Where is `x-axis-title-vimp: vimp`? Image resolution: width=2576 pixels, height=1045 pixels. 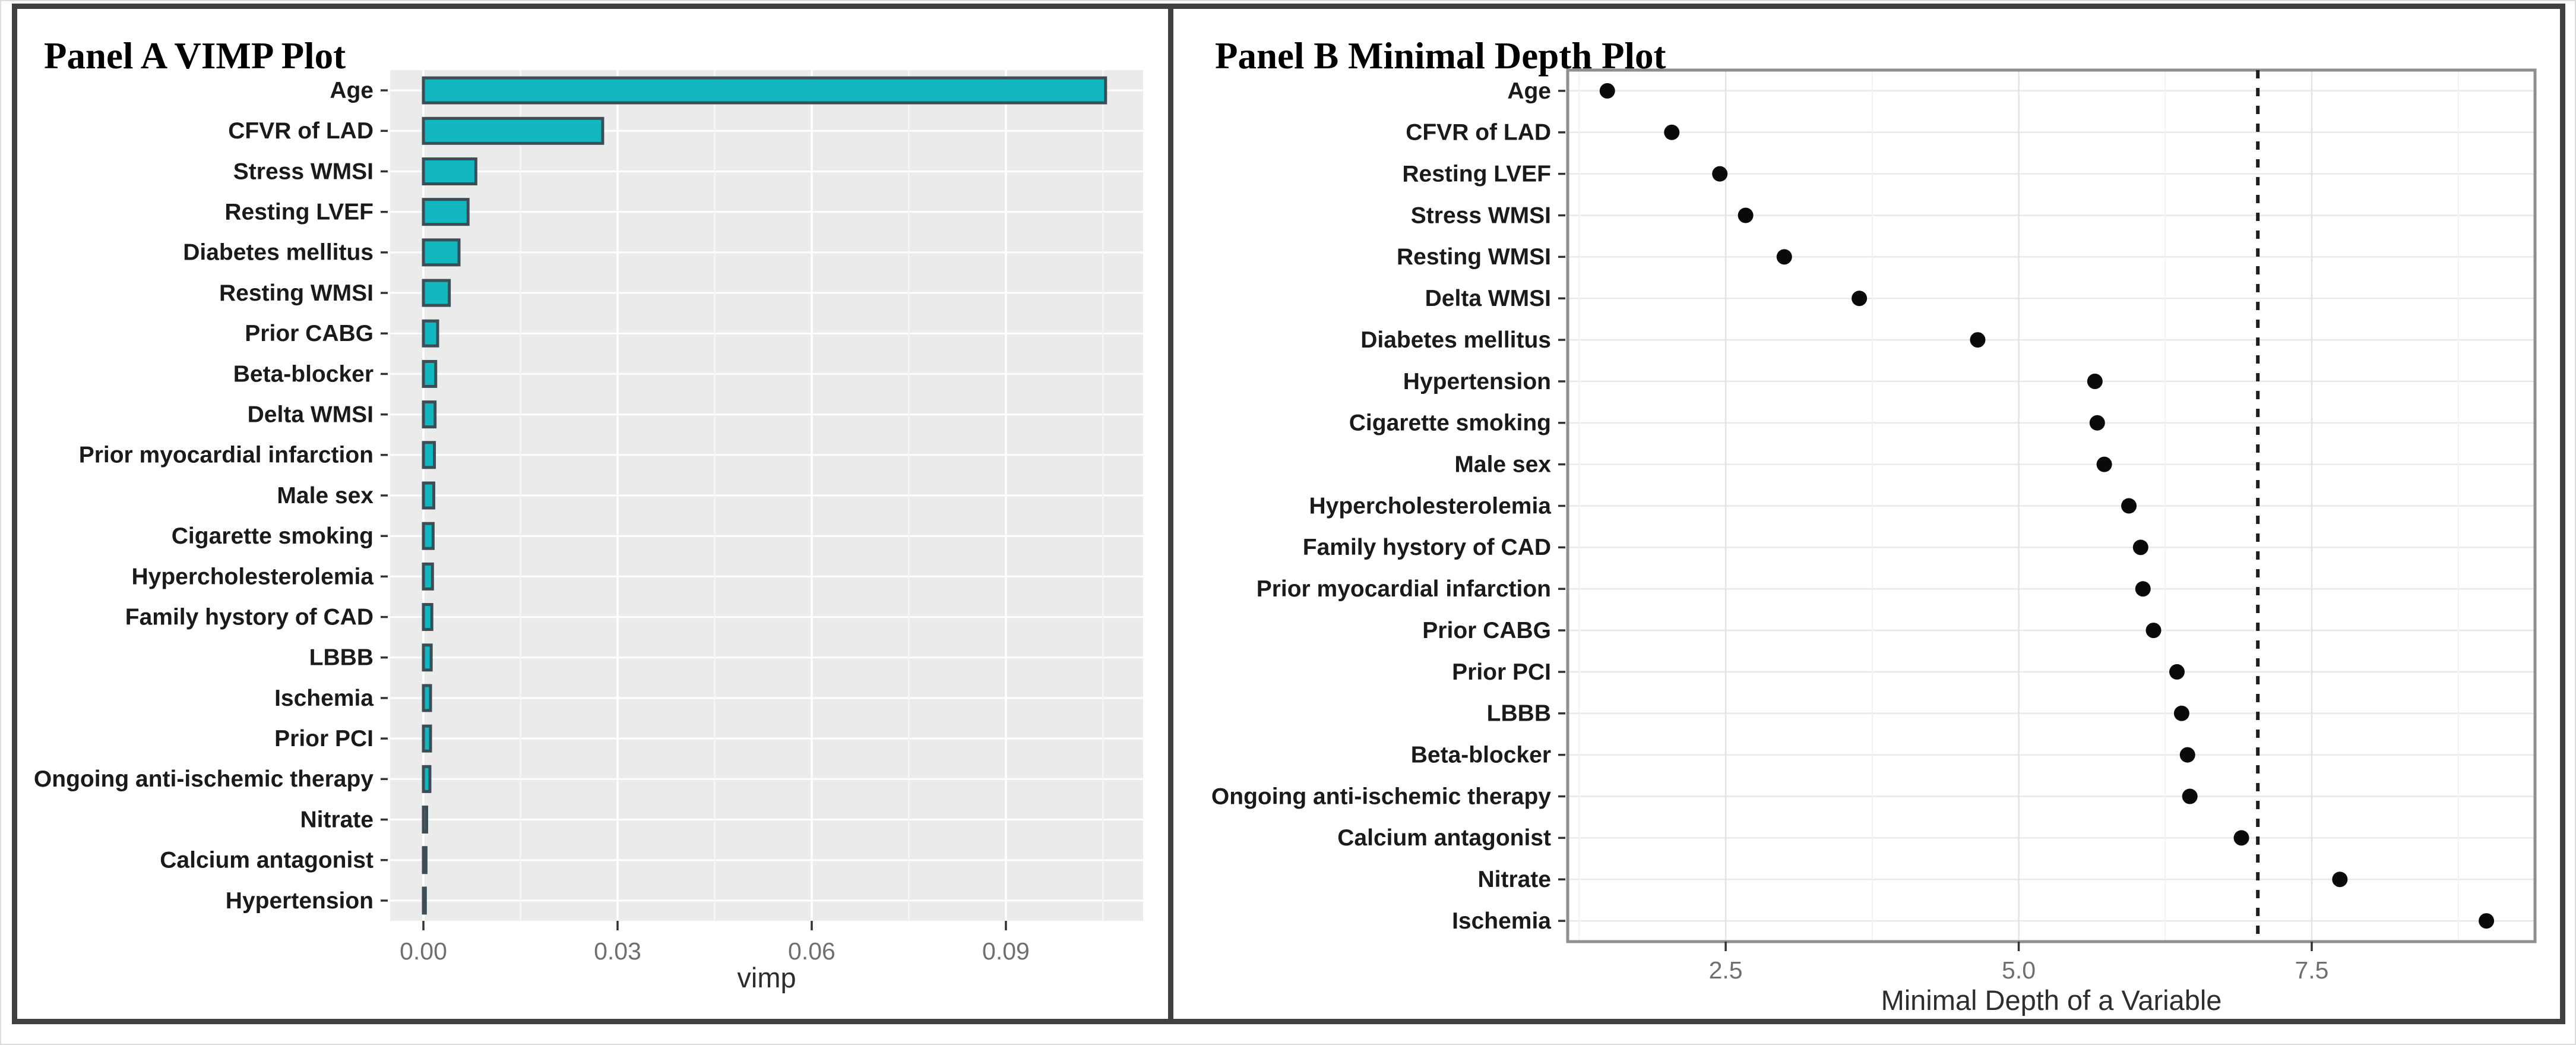
x-axis-title-vimp: vimp is located at coordinates (766, 977).